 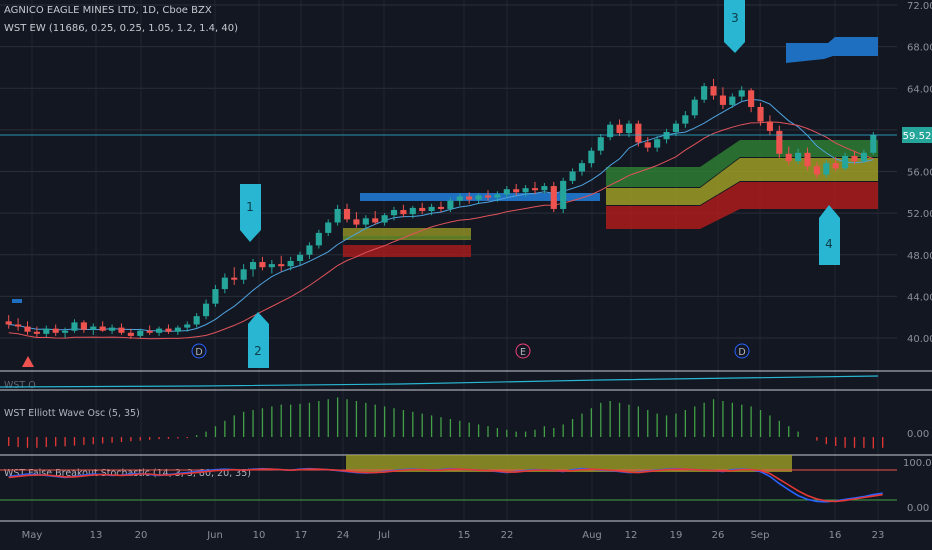 I want to click on svg-text: 59.52, so click(x=917, y=136).